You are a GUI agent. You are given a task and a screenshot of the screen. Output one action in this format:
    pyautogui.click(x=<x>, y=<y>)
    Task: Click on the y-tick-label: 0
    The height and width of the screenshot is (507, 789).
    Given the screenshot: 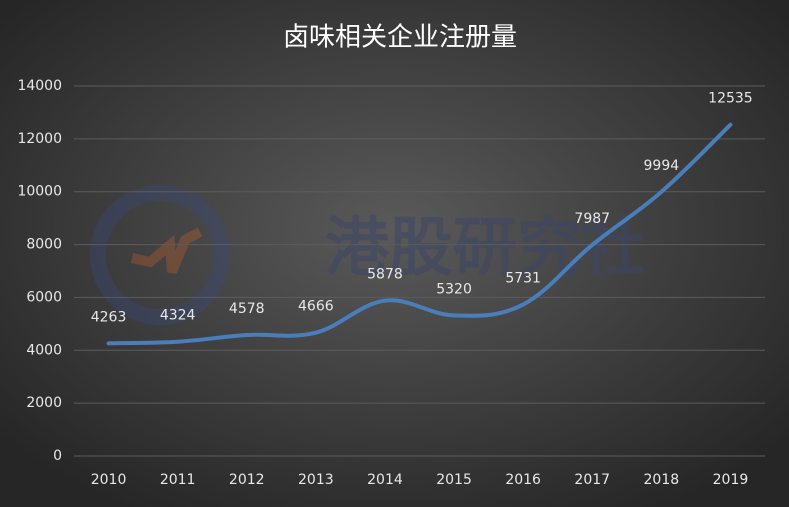 What is the action you would take?
    pyautogui.click(x=57, y=456)
    